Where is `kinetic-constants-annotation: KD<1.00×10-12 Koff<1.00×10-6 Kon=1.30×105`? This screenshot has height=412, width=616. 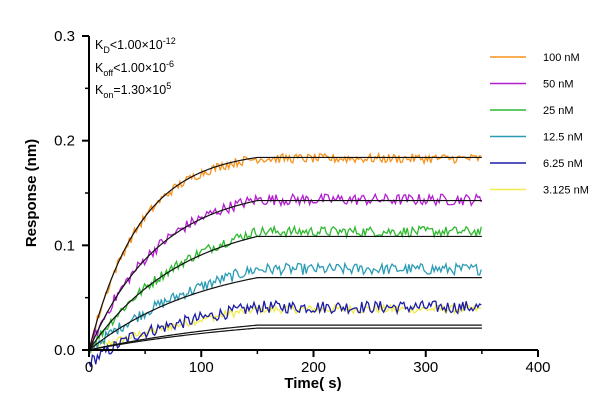 kinetic-constants-annotation: KD<1.00×10-12 Koff<1.00×10-6 Kon=1.30×105 is located at coordinates (135, 68).